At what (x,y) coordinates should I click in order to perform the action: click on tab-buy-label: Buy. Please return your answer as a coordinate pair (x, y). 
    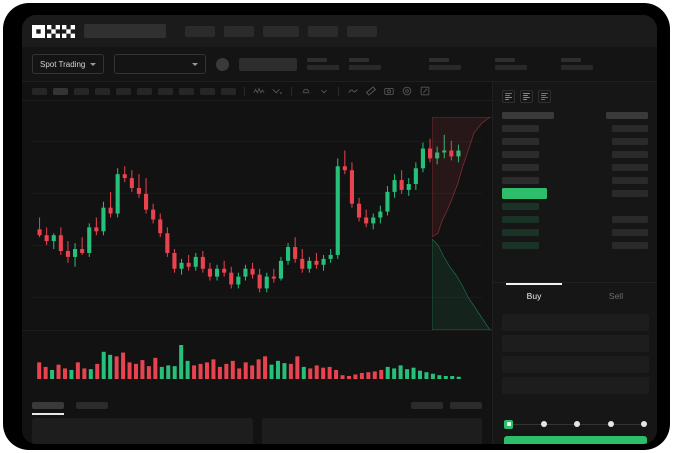
    Looking at the image, I should click on (534, 296).